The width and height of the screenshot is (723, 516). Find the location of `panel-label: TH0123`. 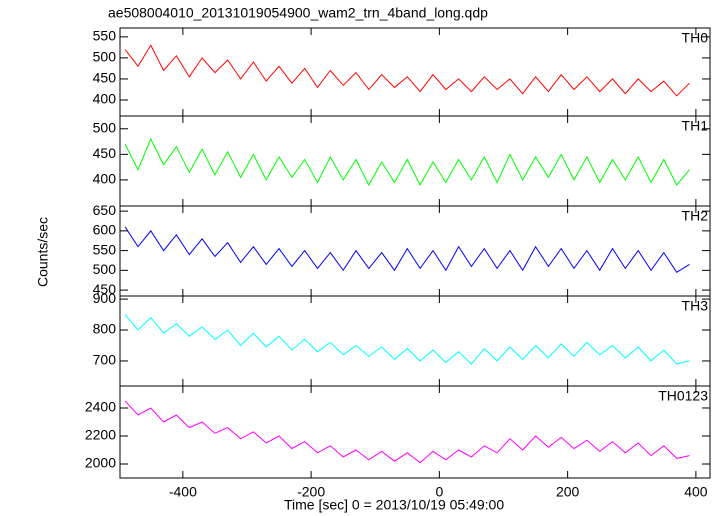

panel-label: TH0123 is located at coordinates (683, 396).